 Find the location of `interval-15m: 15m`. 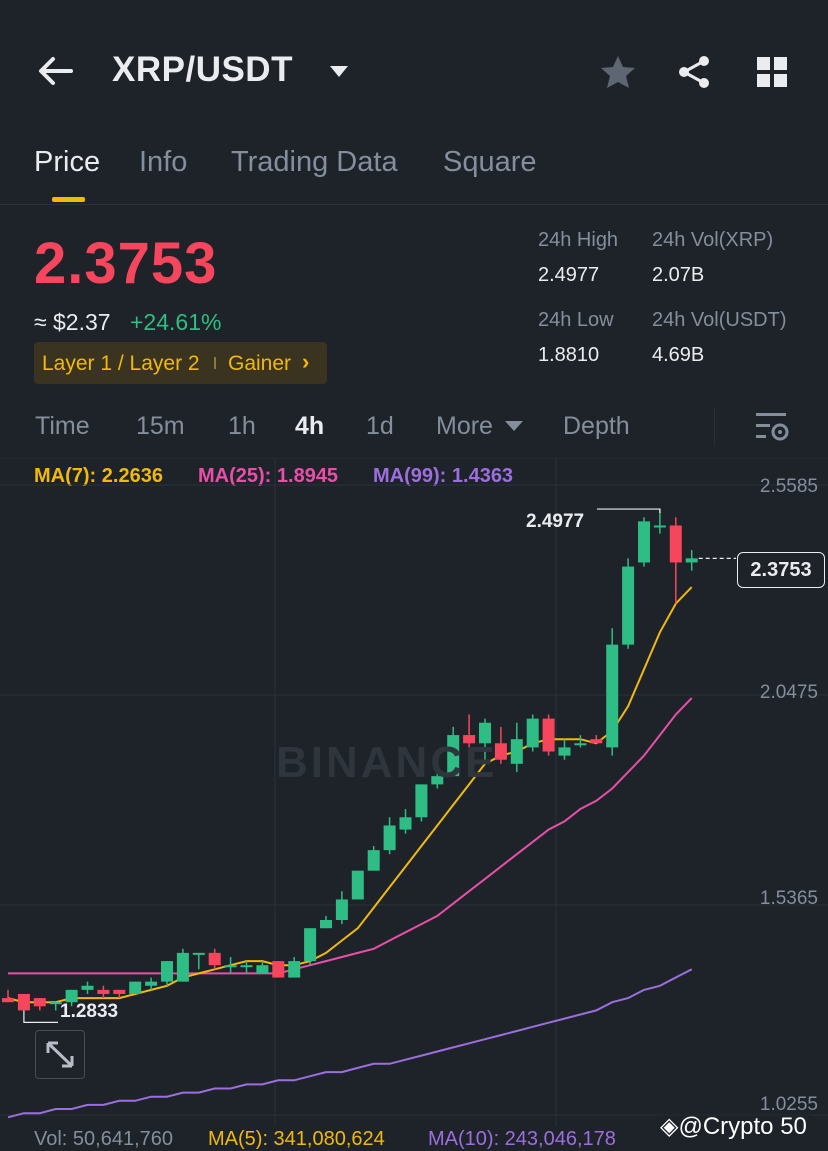

interval-15m: 15m is located at coordinates (160, 426).